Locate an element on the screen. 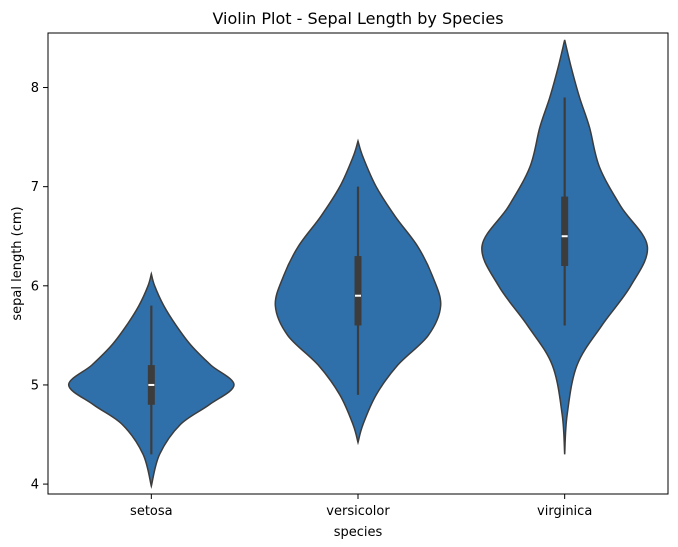  violin-versicolor is located at coordinates (358, 292).